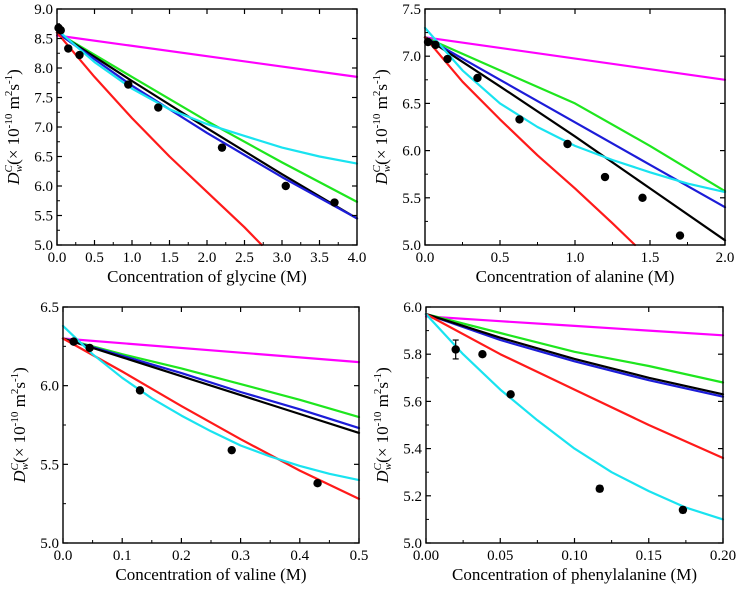 This screenshot has height=590, width=737. What do you see at coordinates (207, 276) in the screenshot?
I see `x-axis-title: Concentration of glycine (M)` at bounding box center [207, 276].